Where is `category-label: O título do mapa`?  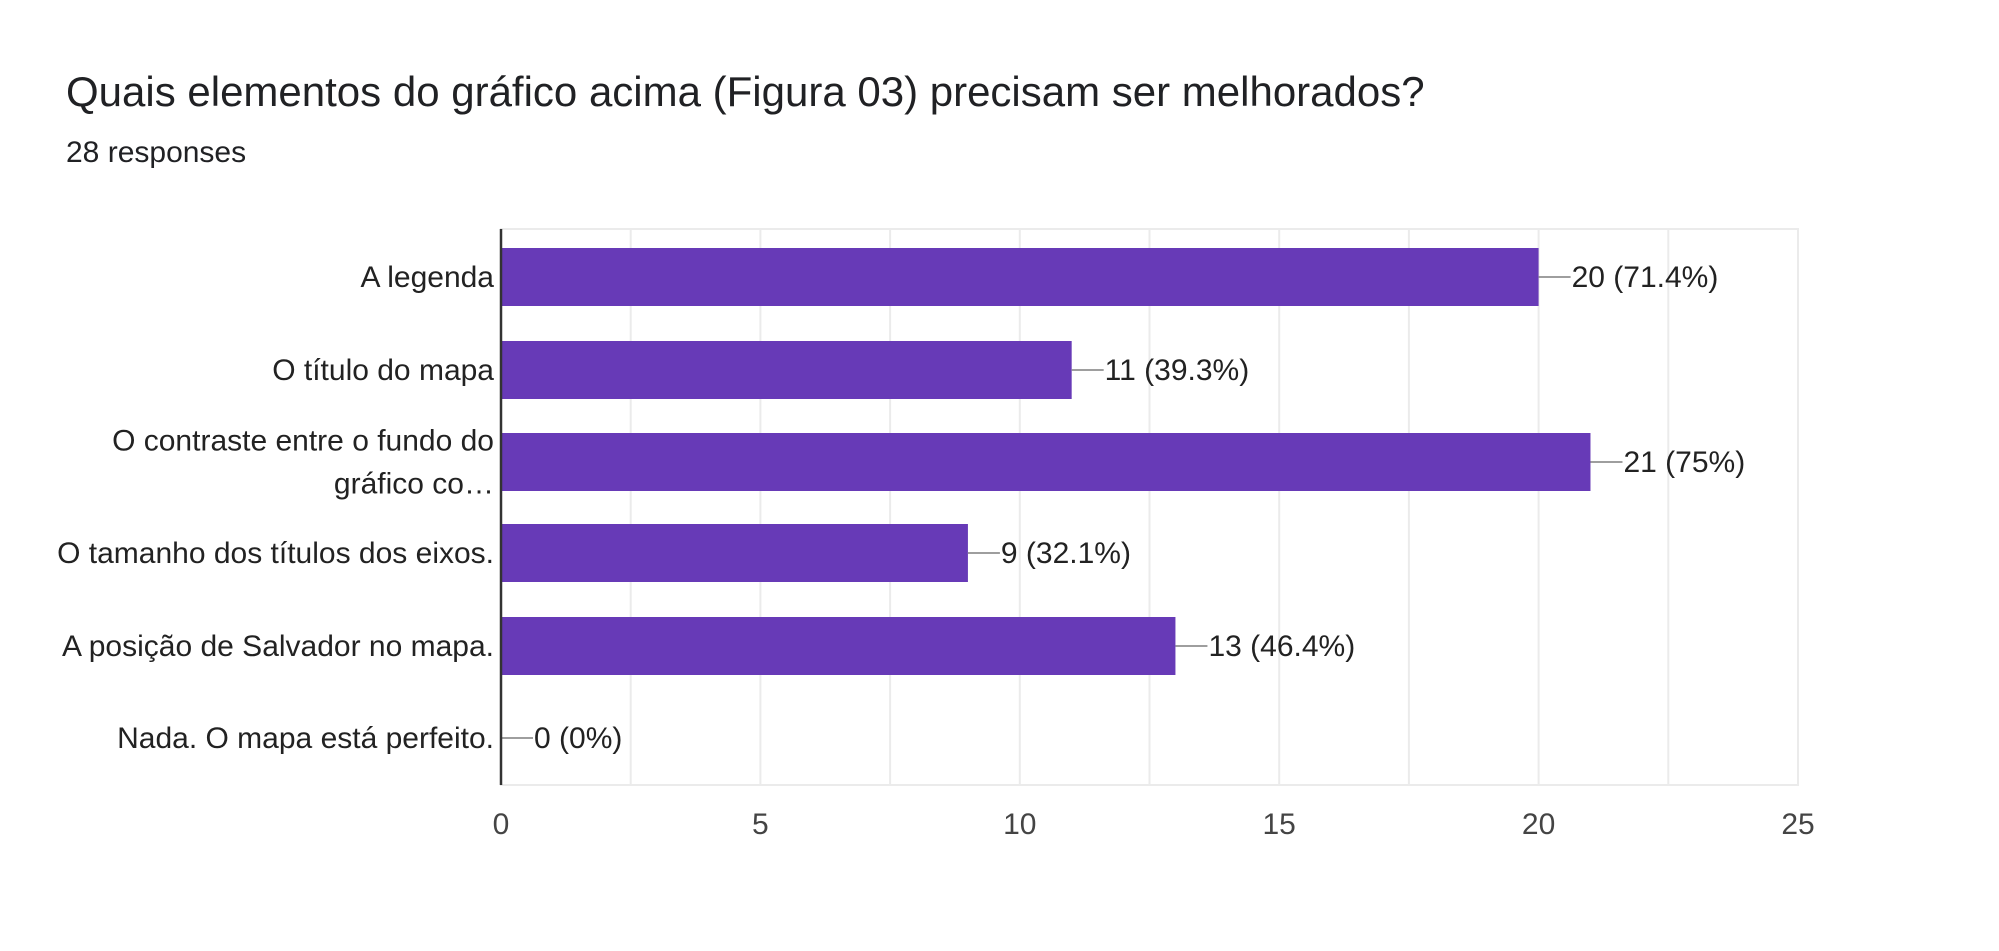
category-label: O título do mapa is located at coordinates (383, 370).